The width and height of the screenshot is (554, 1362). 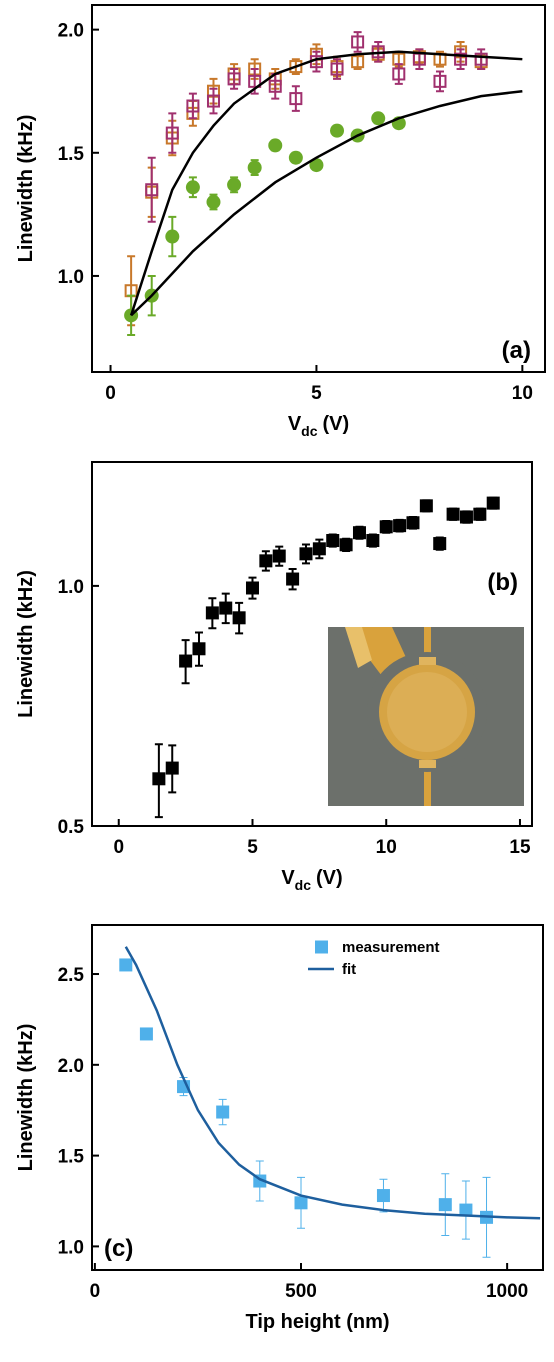 I want to click on x-tick-label: 500, so click(x=301, y=1291).